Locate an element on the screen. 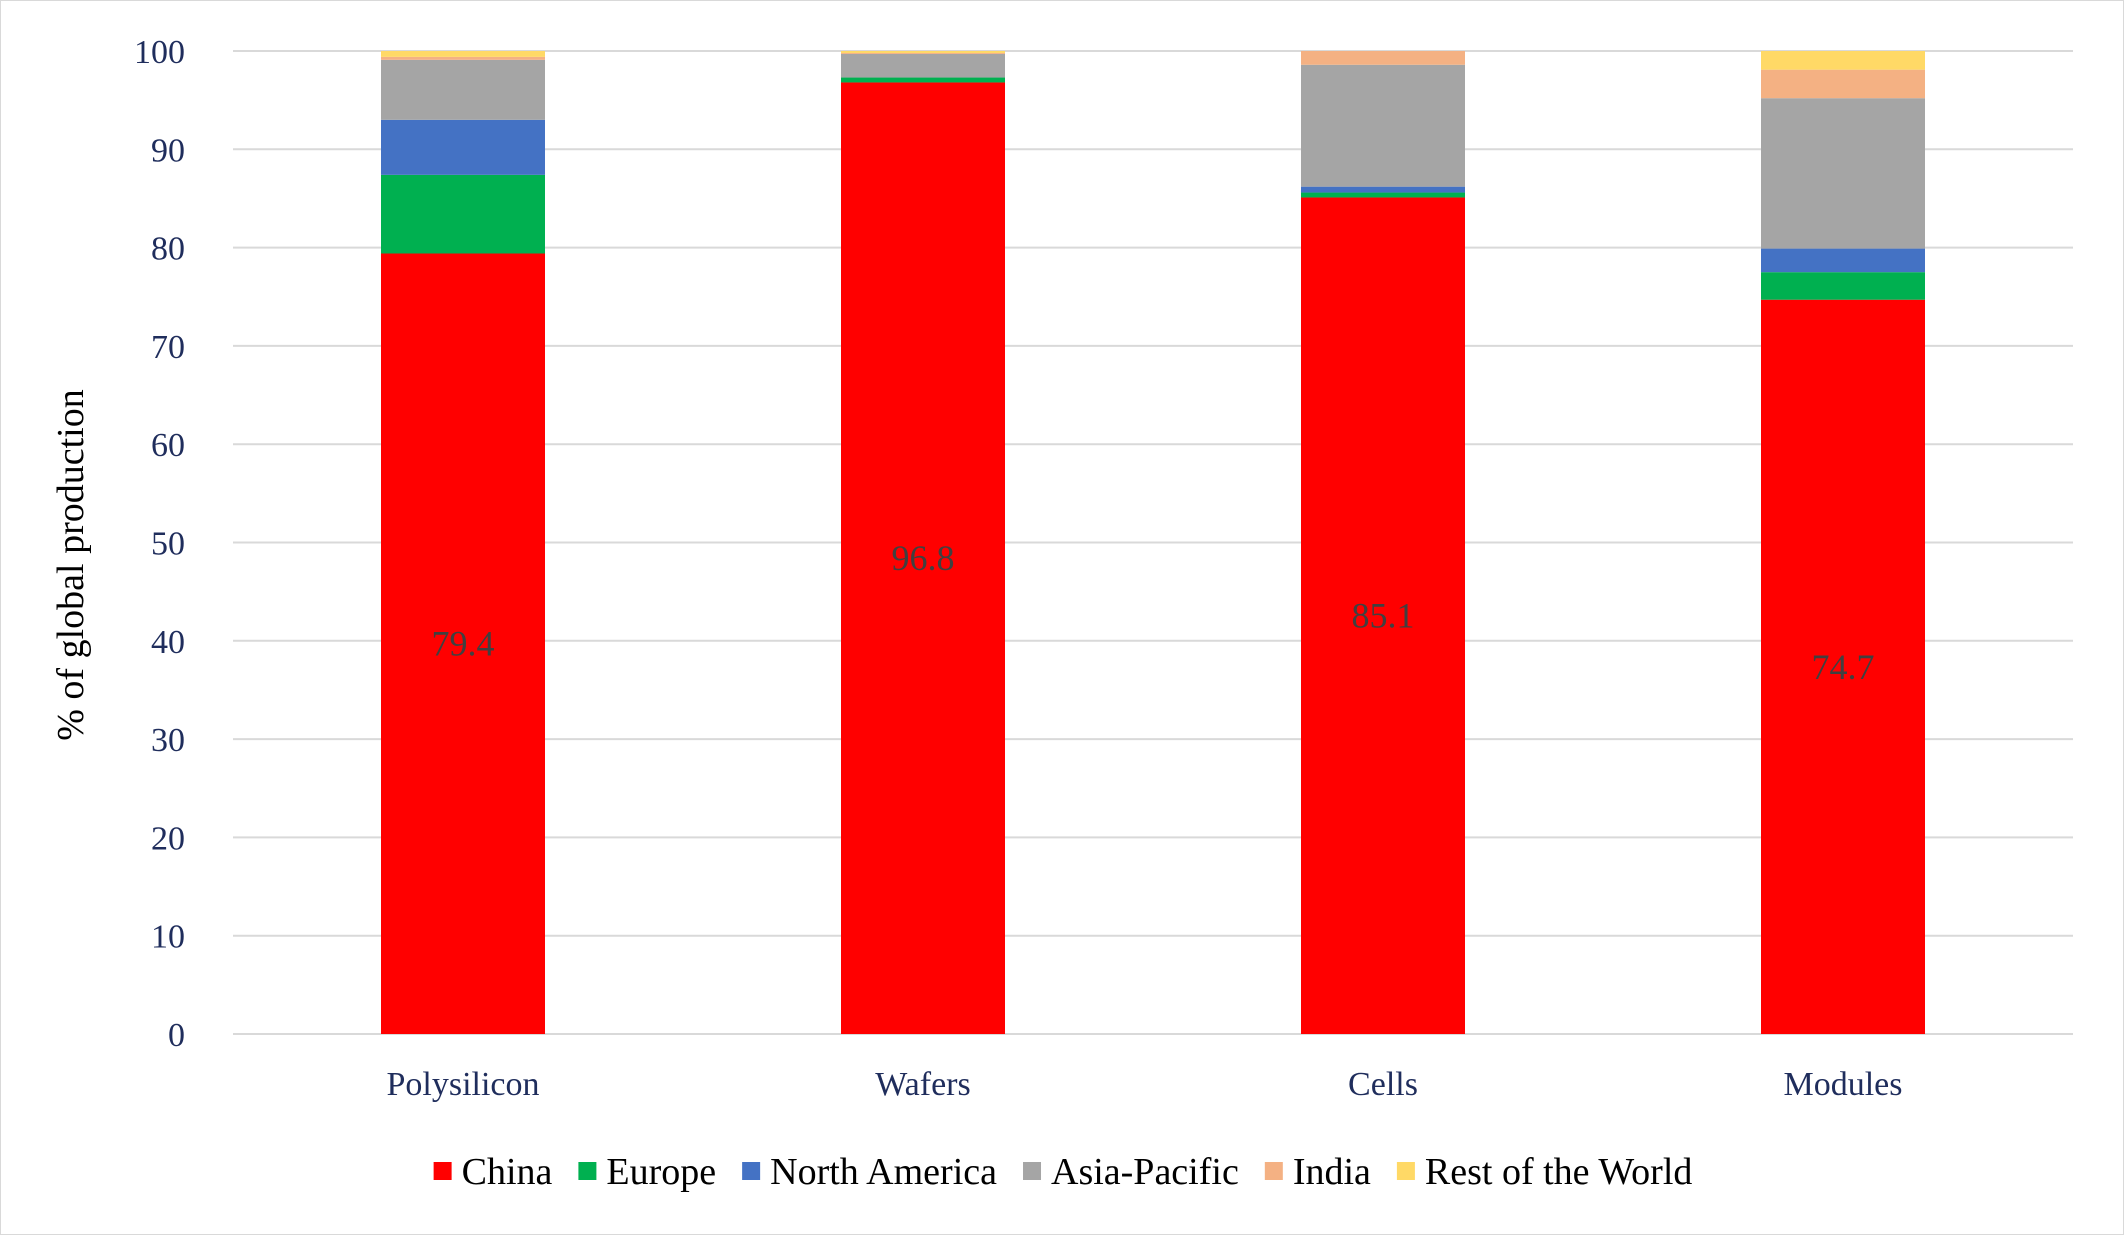  y-axis-ticks: 0 10 20 30 40 50 60 70 80 90 100 is located at coordinates (159, 544).